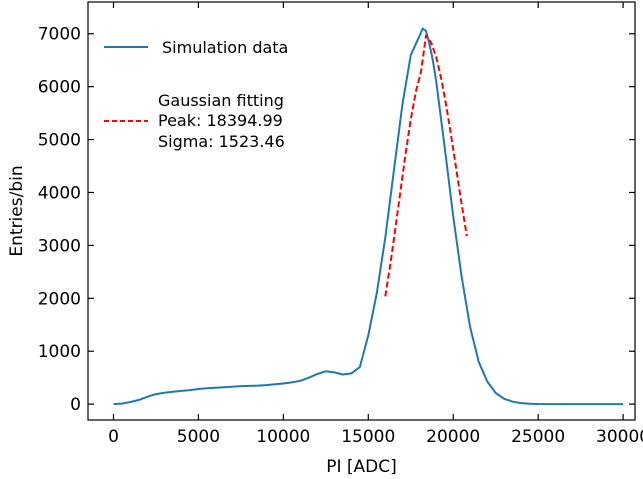 This screenshot has height=479, width=643. I want to click on y-tick-label: 6000, so click(59, 88).